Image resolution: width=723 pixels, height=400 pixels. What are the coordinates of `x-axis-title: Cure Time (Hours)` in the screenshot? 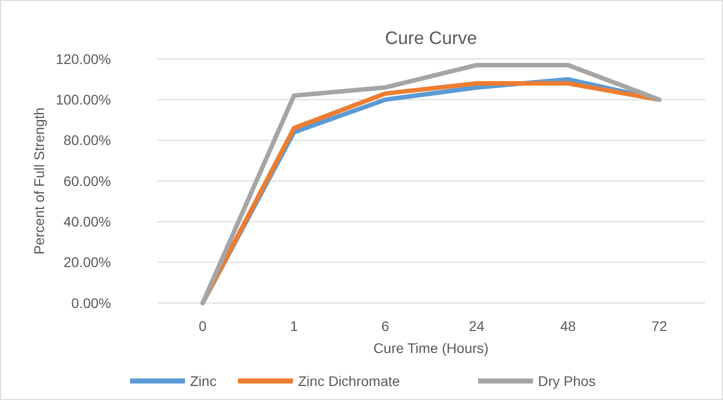 It's located at (431, 348).